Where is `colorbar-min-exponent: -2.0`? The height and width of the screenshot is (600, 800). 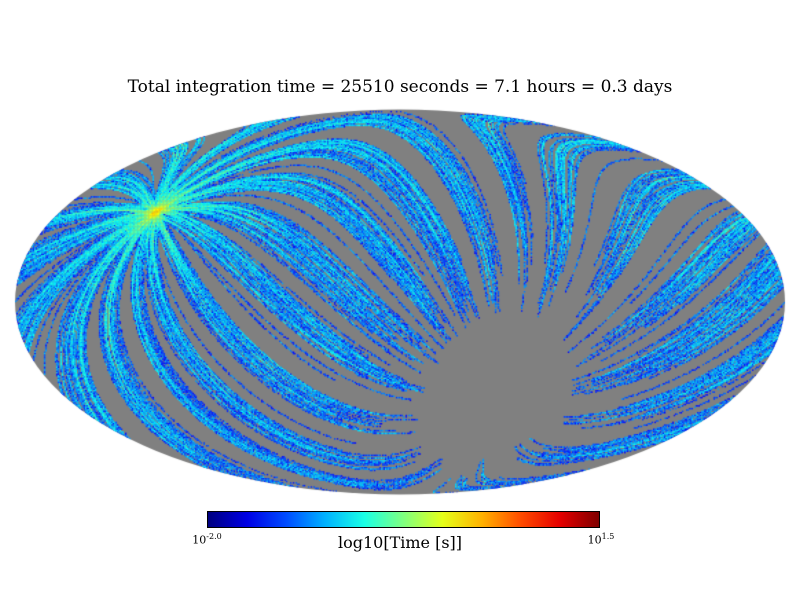
colorbar-min-exponent: -2.0 is located at coordinates (214, 536).